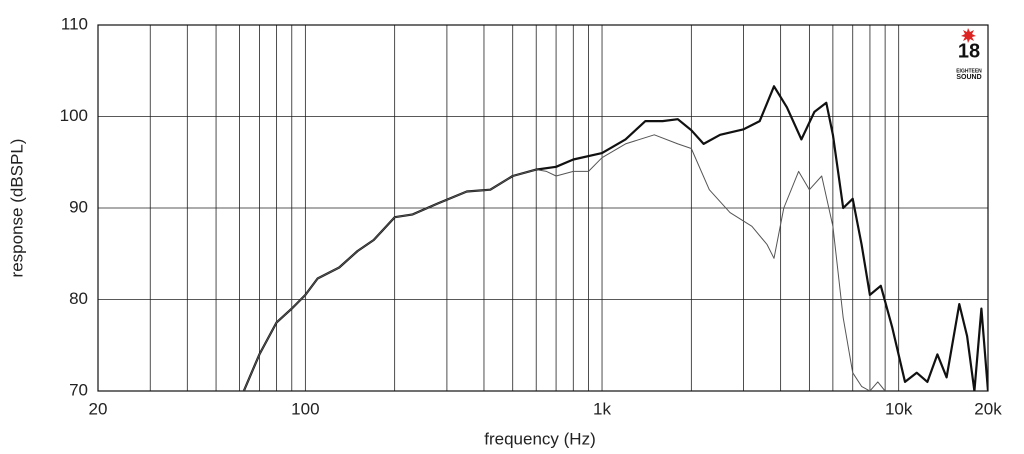  Describe the element at coordinates (968, 35) in the screenshot. I see `logo-star` at that location.